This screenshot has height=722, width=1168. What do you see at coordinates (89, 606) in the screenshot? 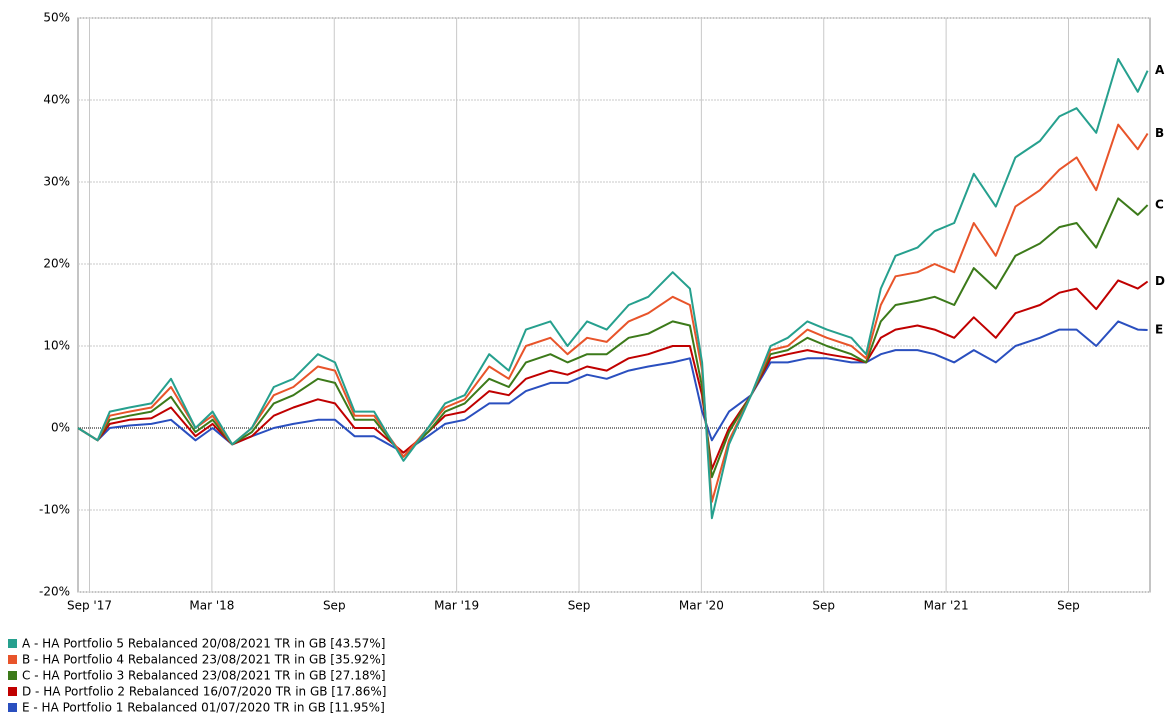
I see `x-tick-label: Sep '17` at bounding box center [89, 606].